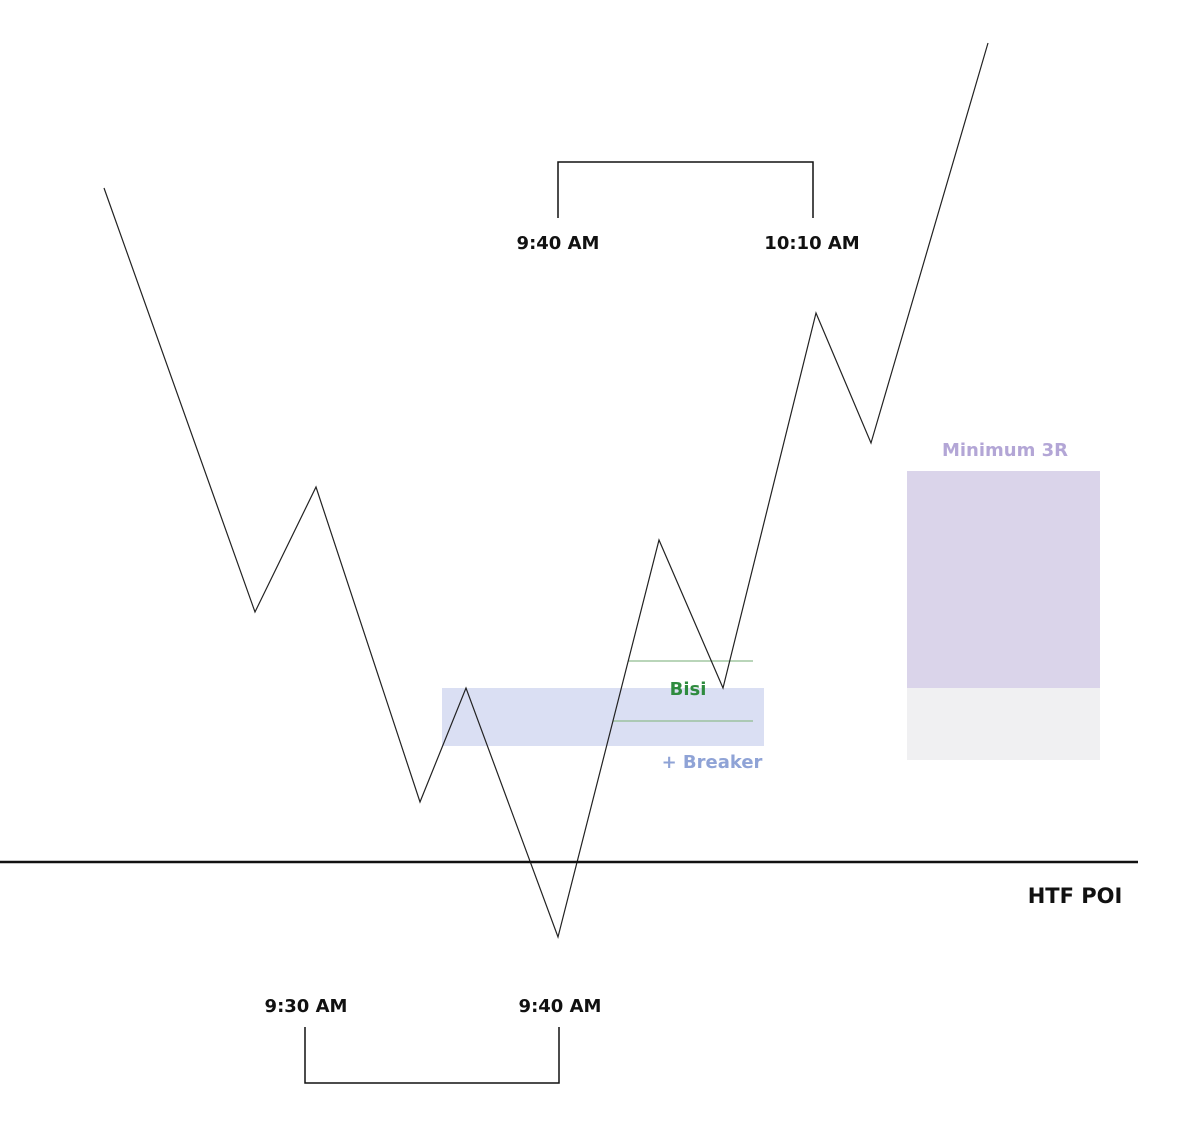 The height and width of the screenshot is (1130, 1200). Describe the element at coordinates (1003, 579) in the screenshot. I see `target-zone` at that location.